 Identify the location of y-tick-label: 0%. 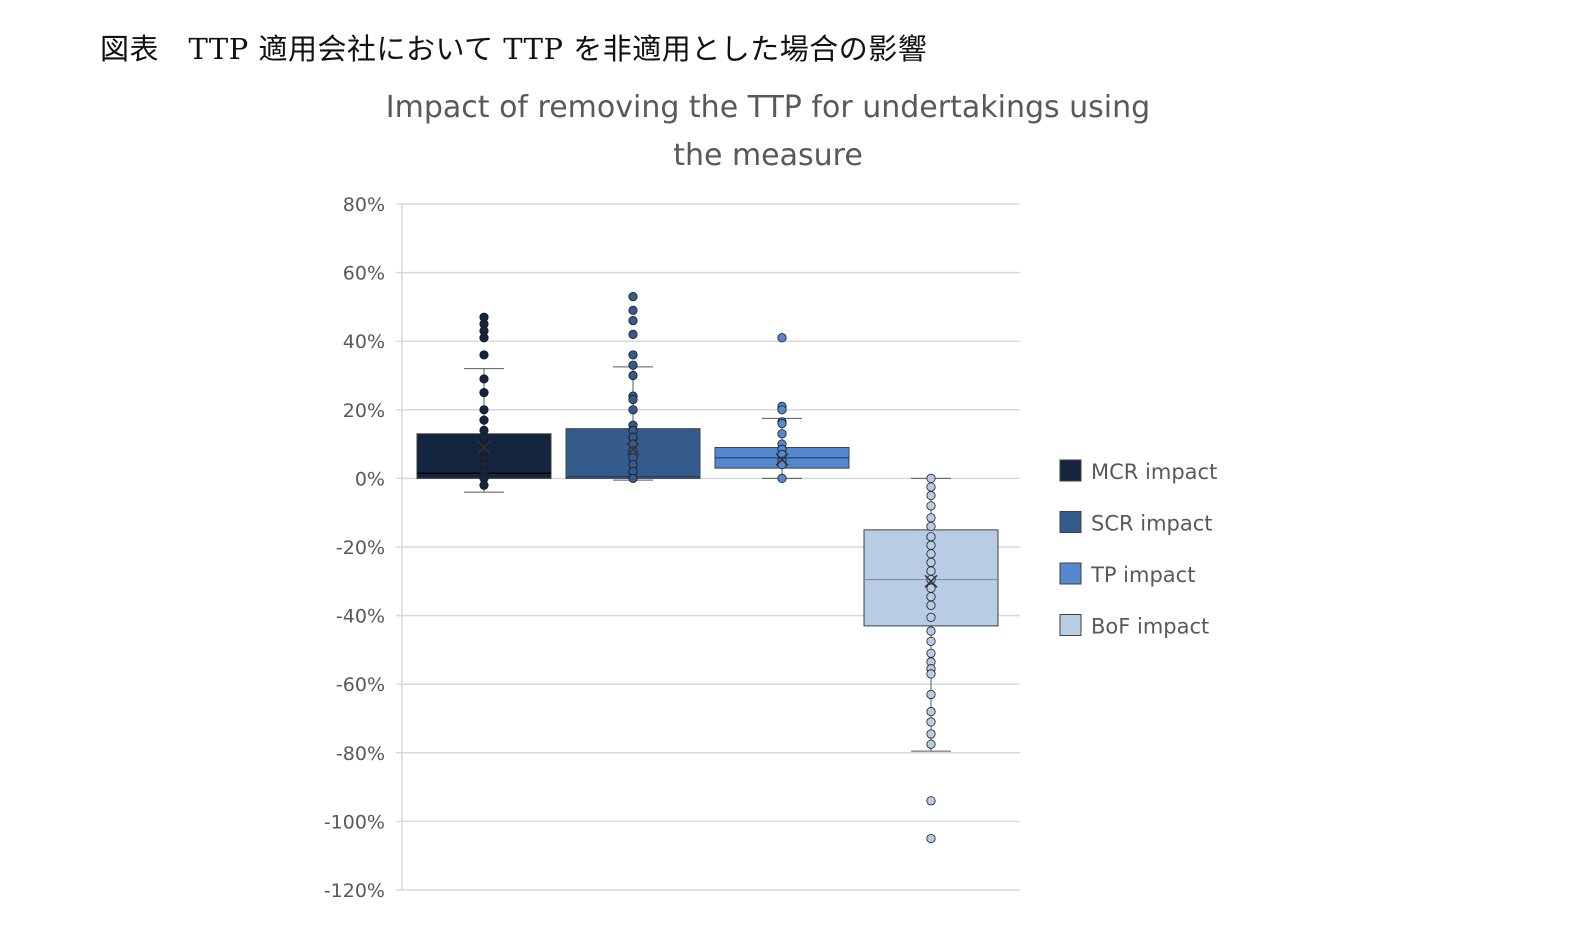
(370, 479).